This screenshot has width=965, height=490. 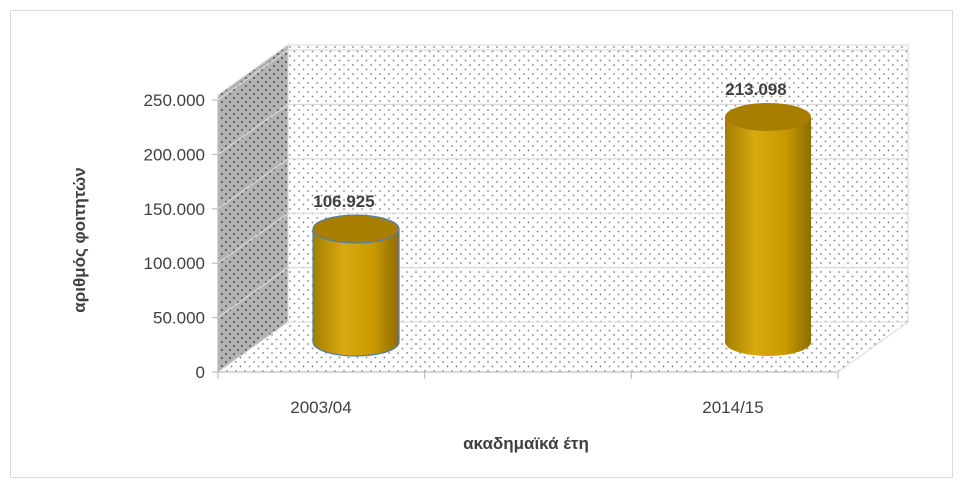 What do you see at coordinates (526, 407) in the screenshot?
I see `x-tick-labels: 2003/04 2014/15` at bounding box center [526, 407].